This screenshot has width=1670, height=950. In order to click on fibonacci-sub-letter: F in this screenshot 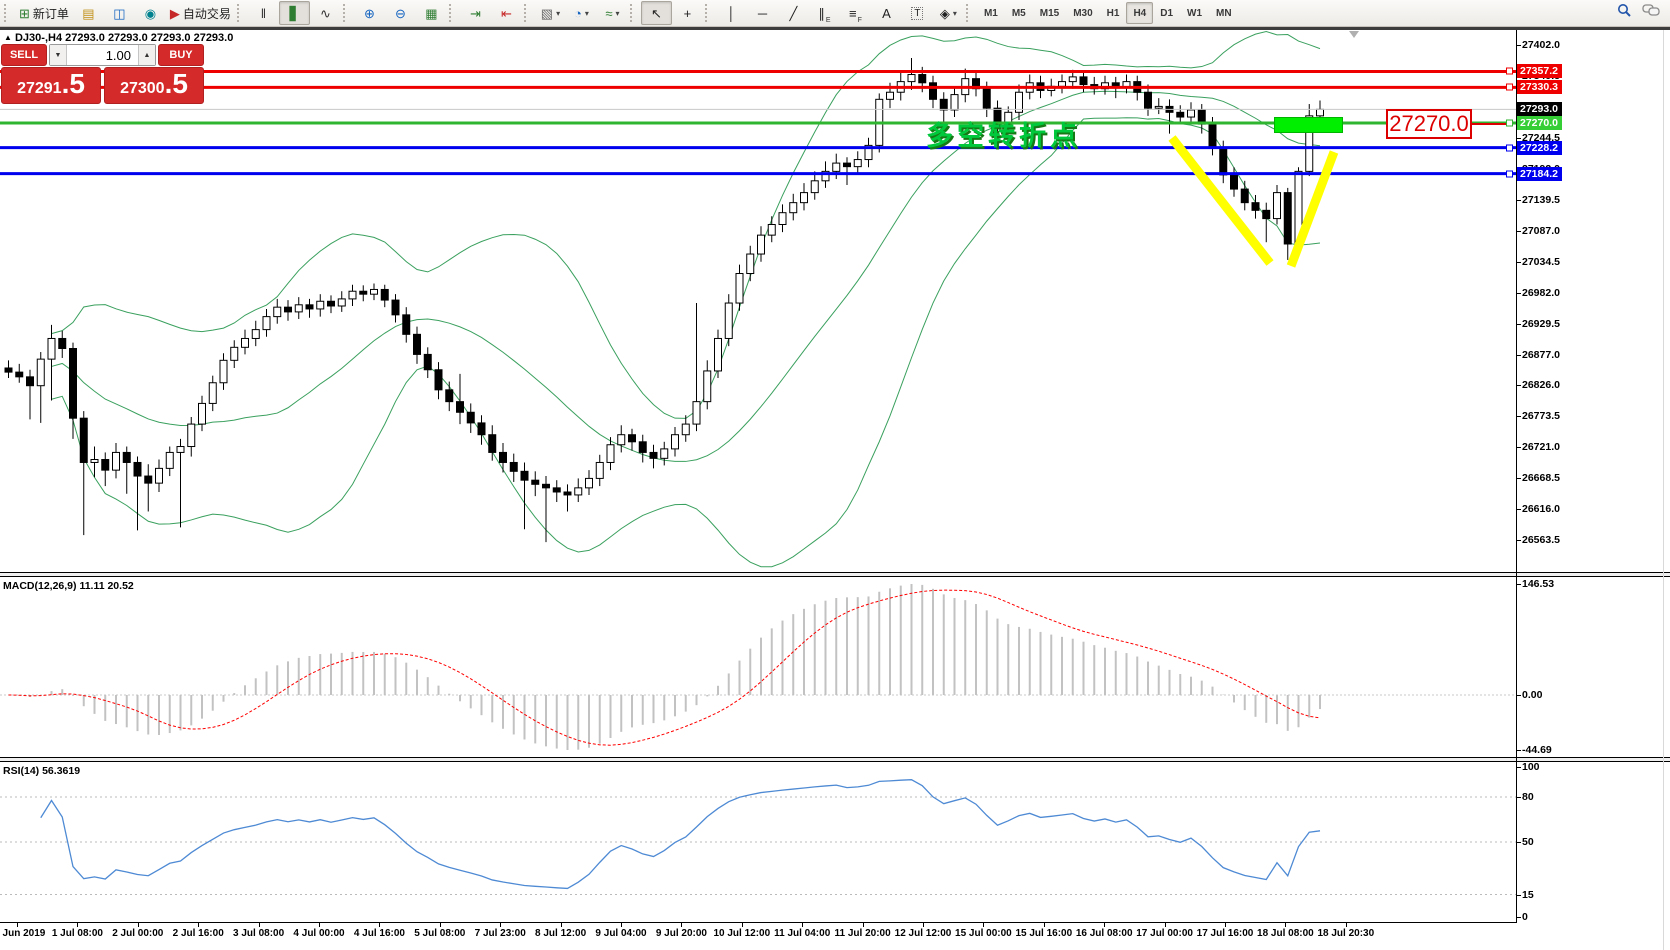, I will do `click(859, 20)`.